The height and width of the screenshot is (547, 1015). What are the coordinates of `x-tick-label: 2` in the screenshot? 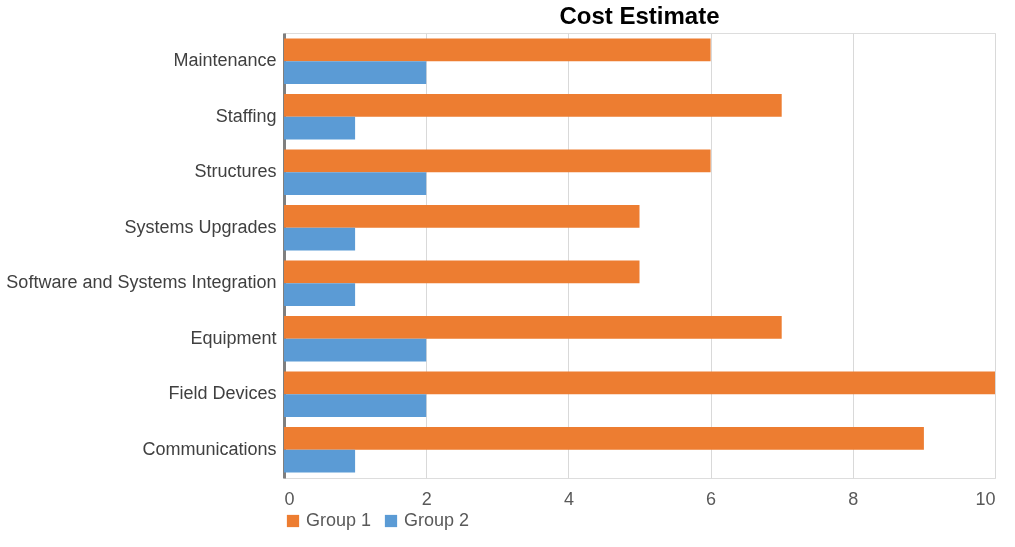 It's located at (426, 498).